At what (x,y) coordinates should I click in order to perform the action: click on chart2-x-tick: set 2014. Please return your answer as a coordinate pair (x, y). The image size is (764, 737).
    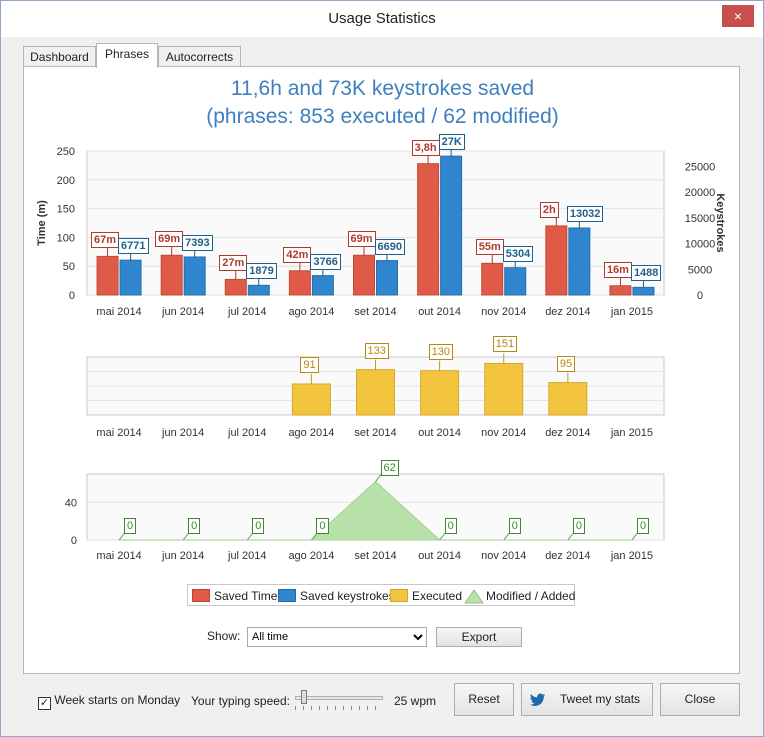
    Looking at the image, I should click on (375, 433).